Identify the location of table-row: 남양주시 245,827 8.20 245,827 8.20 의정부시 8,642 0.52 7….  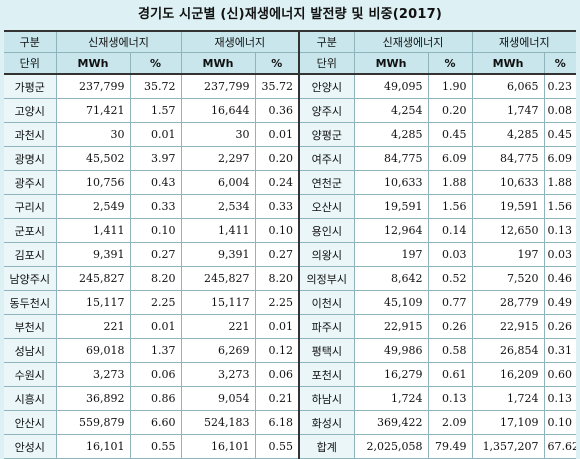
(290, 278).